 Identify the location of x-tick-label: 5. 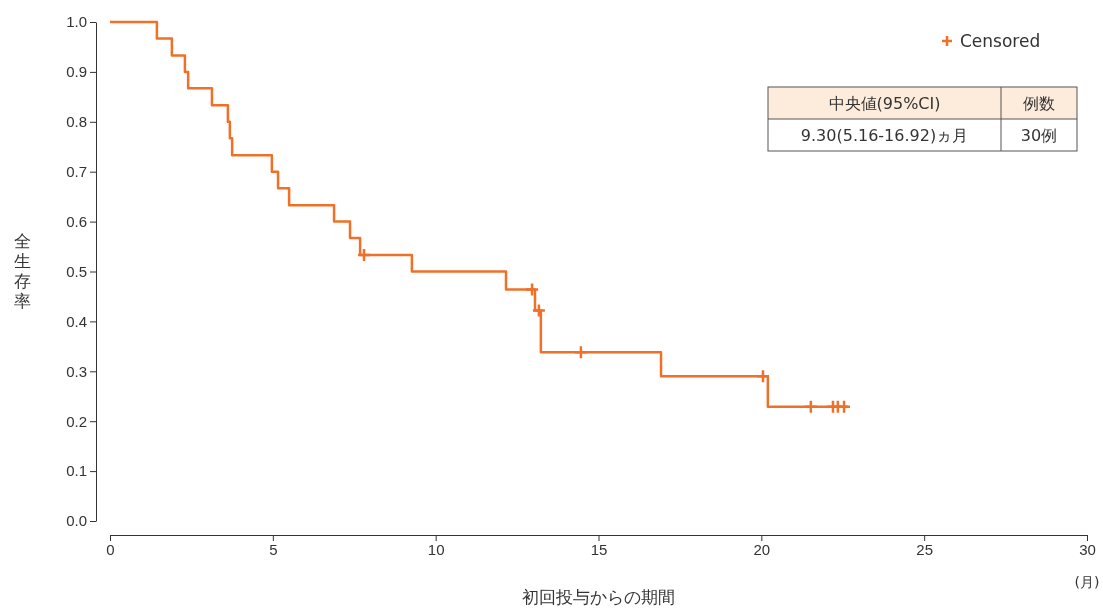
(273, 549).